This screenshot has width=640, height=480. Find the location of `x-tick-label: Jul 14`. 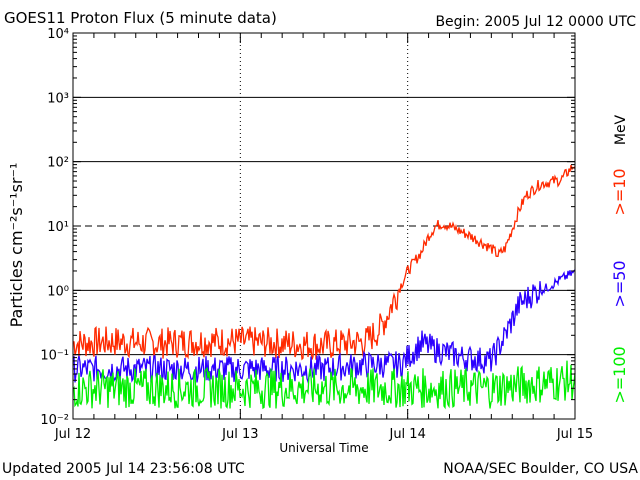

x-tick-label: Jul 14 is located at coordinates (406, 434).